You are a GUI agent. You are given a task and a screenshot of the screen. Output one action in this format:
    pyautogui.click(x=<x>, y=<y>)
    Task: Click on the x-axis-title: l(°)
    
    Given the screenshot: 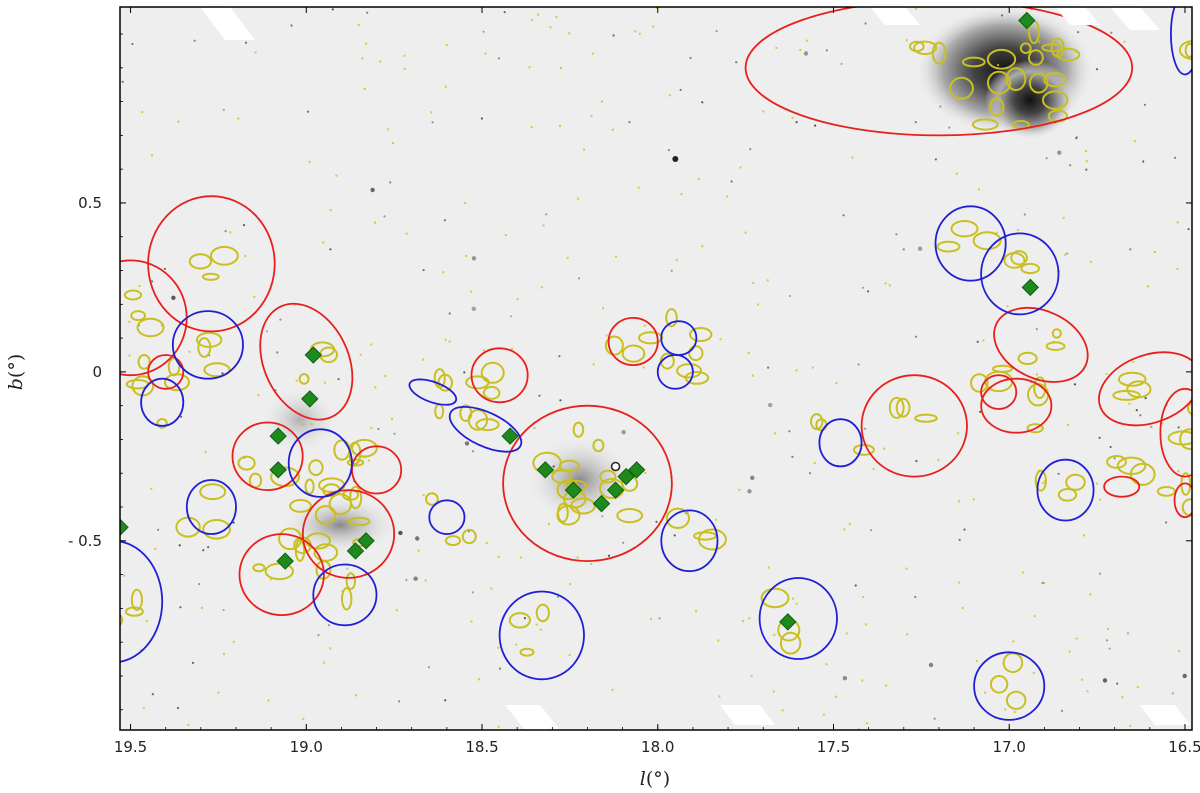 What is the action you would take?
    pyautogui.click(x=655, y=779)
    